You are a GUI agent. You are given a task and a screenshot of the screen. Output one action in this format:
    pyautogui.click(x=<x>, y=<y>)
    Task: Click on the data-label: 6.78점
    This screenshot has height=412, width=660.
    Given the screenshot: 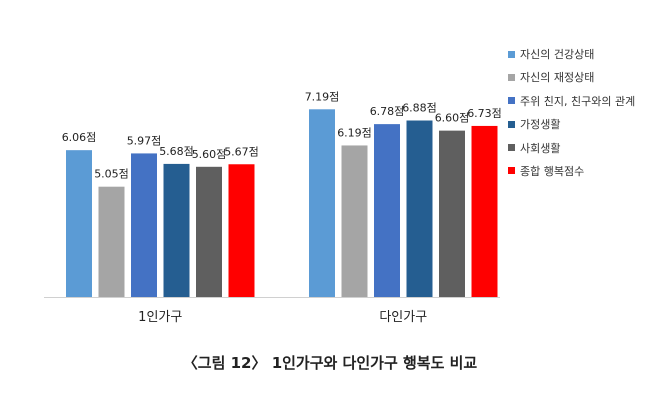 What is the action you would take?
    pyautogui.click(x=387, y=111)
    